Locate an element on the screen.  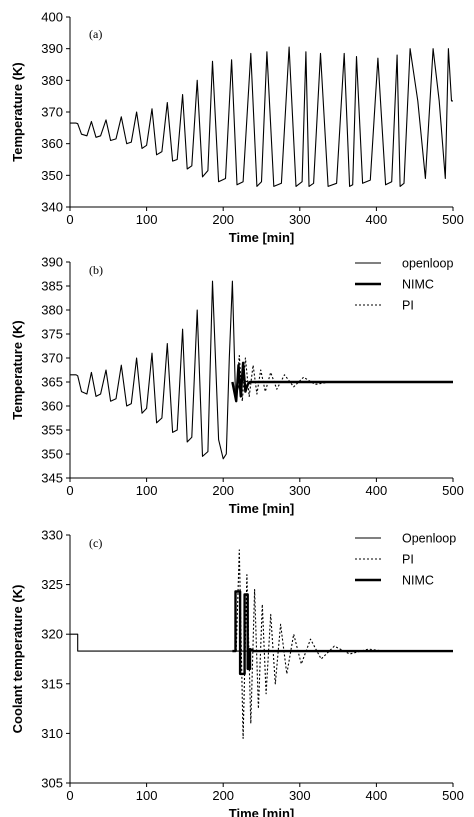
panel-1-legend-label-pi: PI is located at coordinates (408, 306).